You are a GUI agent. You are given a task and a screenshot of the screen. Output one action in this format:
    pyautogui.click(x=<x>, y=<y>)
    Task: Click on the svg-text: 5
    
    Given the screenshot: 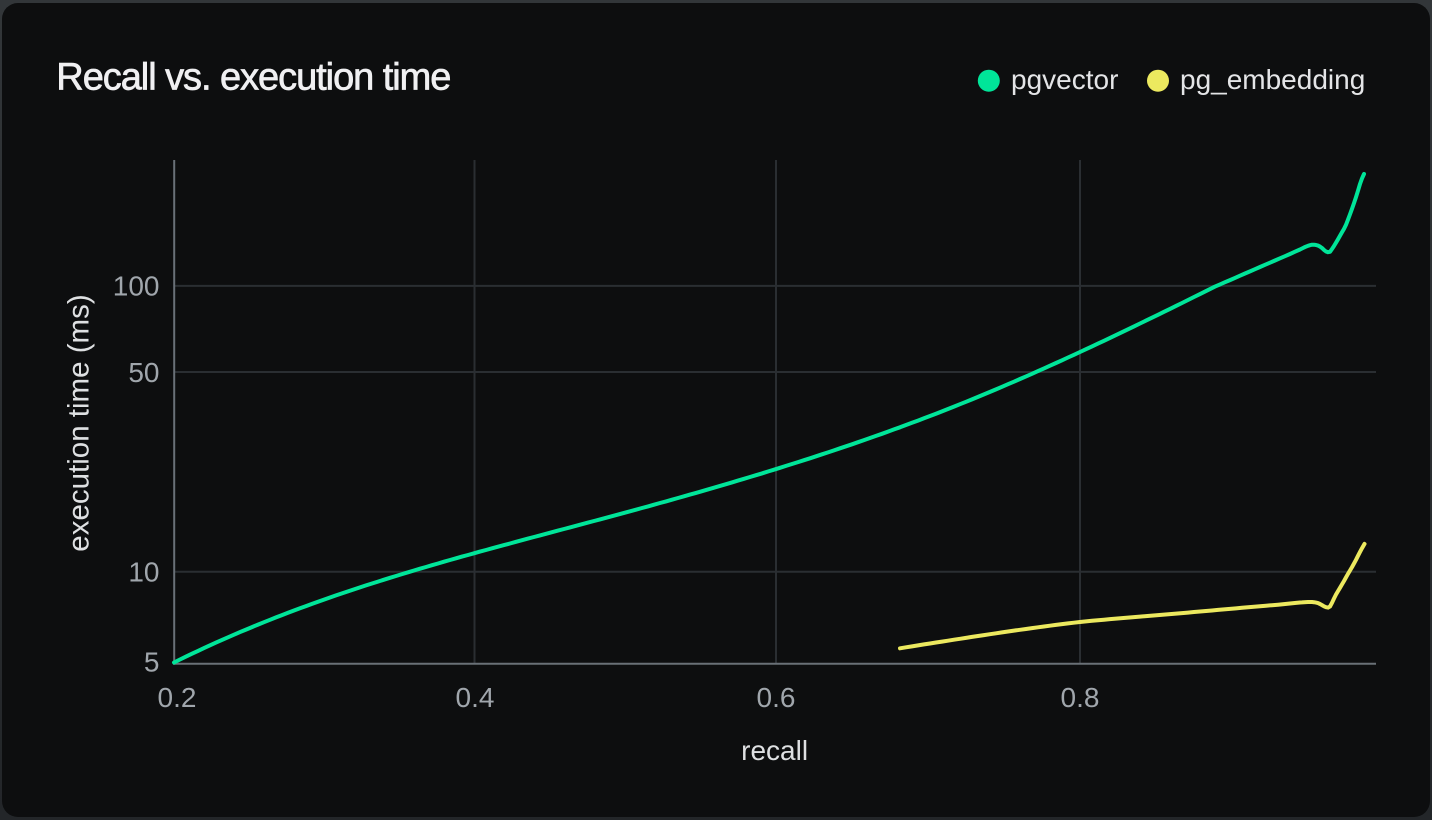 What is the action you would take?
    pyautogui.click(x=152, y=662)
    